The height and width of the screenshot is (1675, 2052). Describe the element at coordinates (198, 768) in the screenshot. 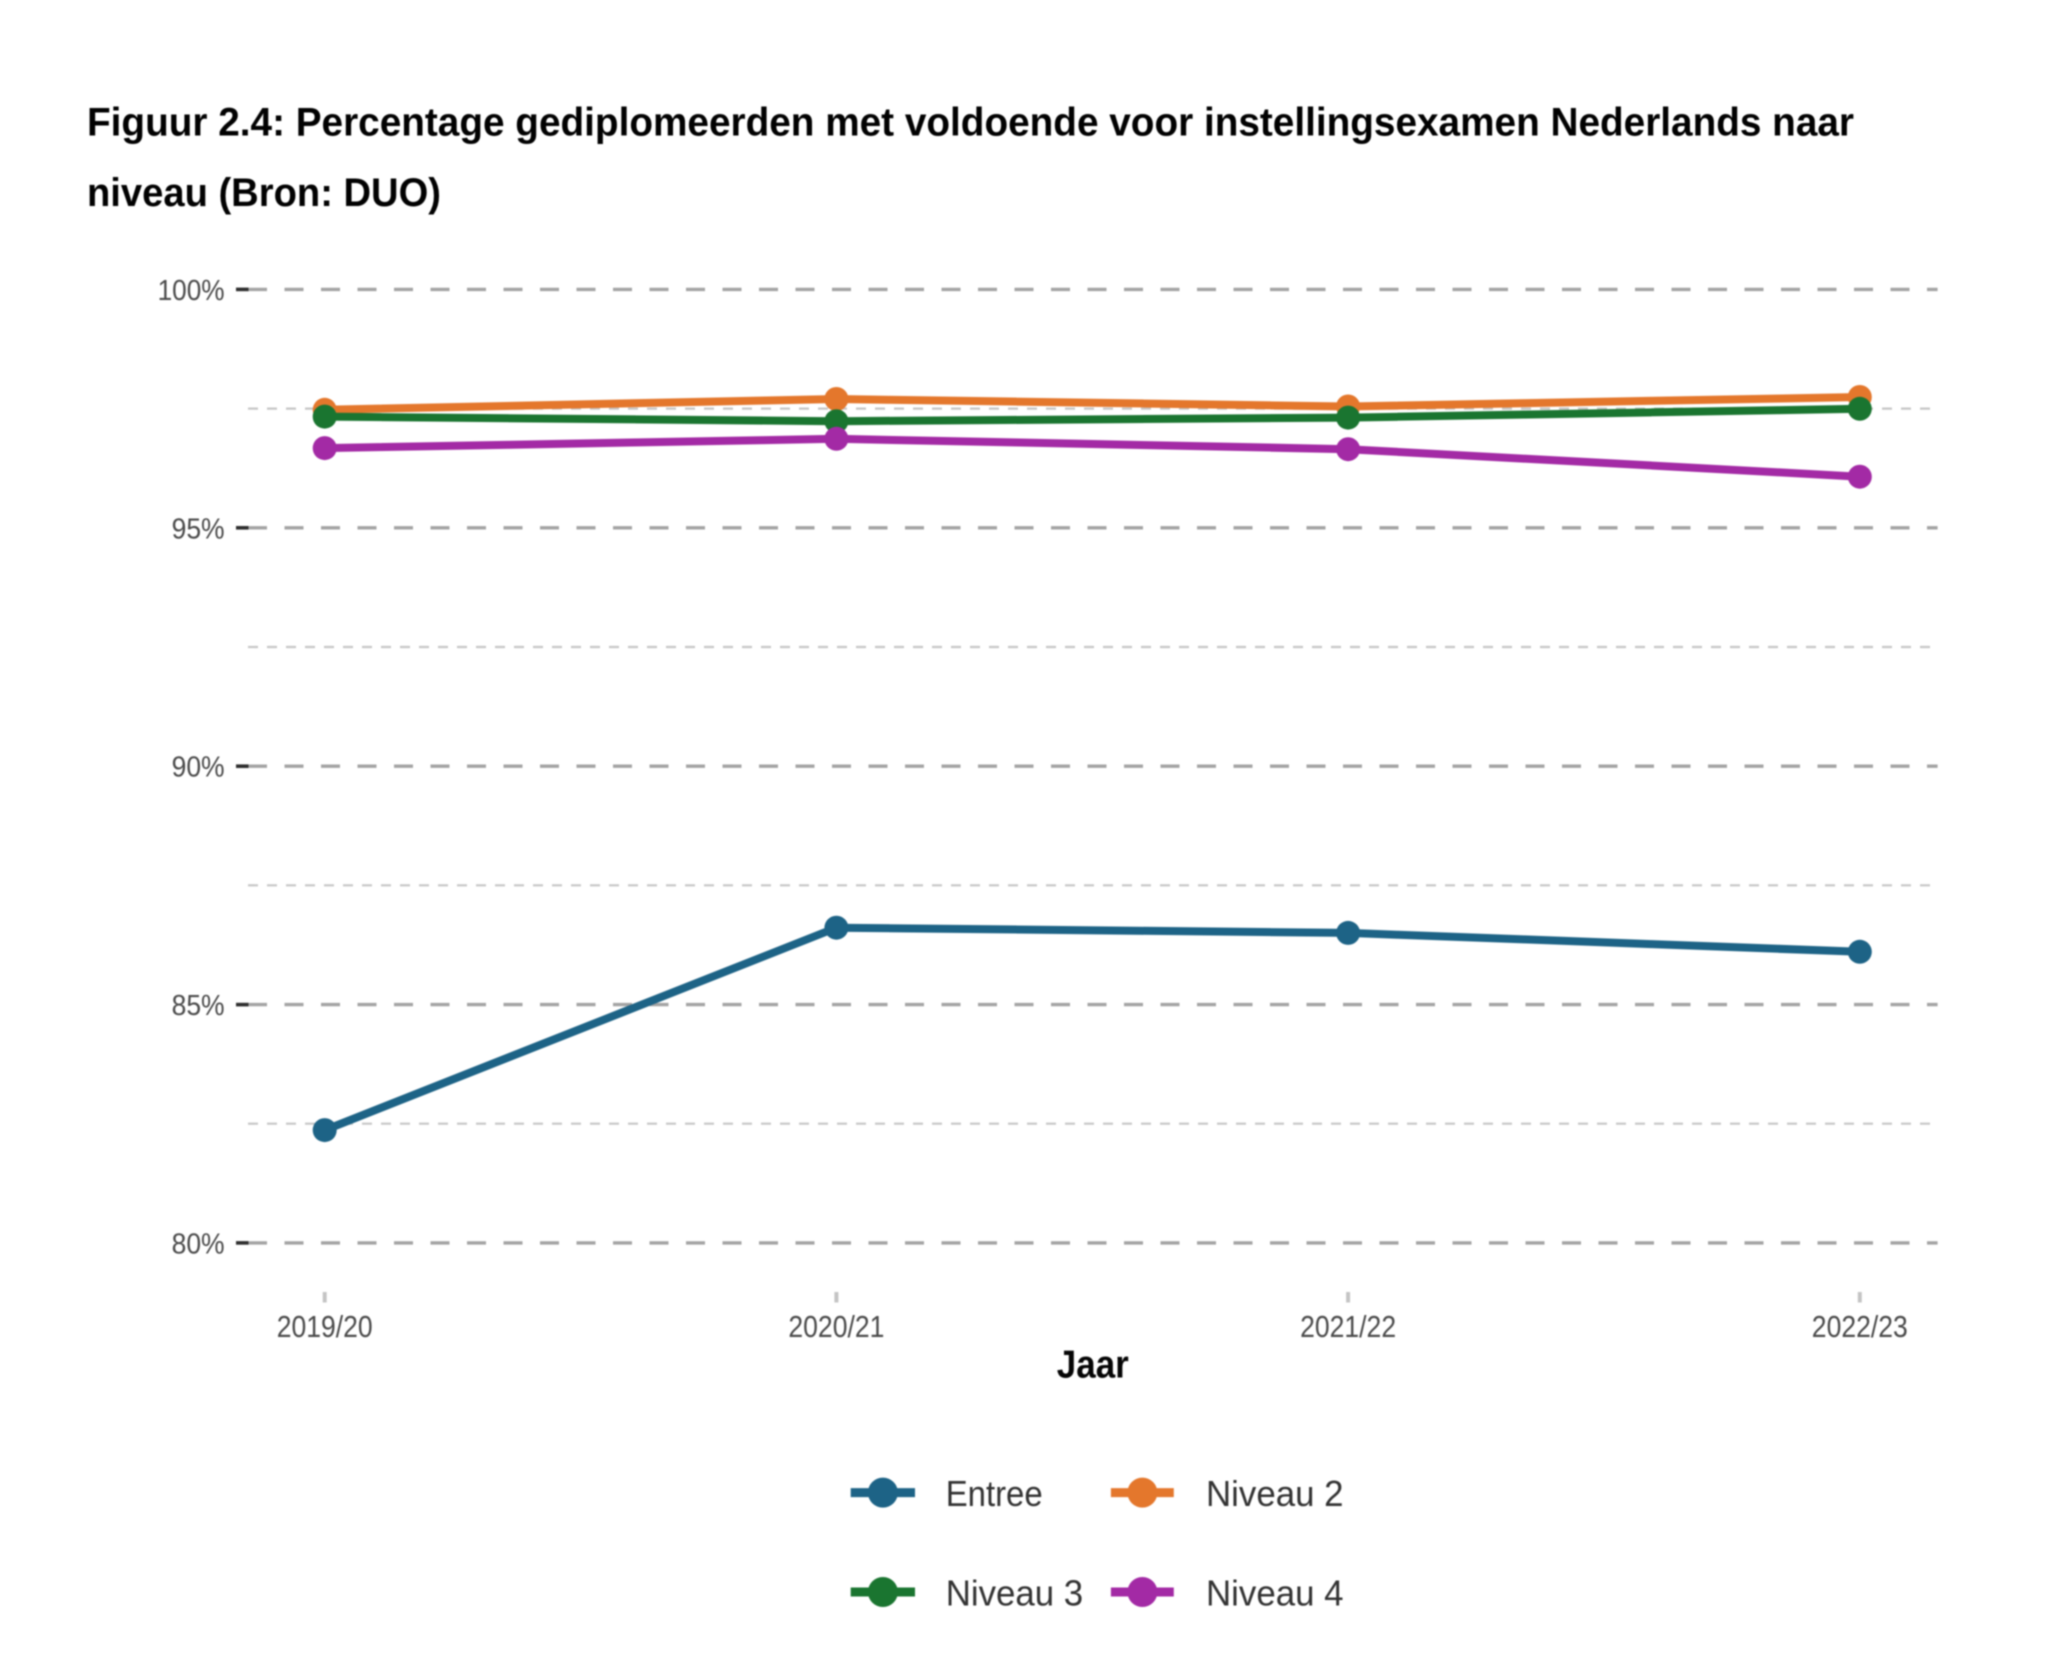

I see `svg-text: 90%` at that location.